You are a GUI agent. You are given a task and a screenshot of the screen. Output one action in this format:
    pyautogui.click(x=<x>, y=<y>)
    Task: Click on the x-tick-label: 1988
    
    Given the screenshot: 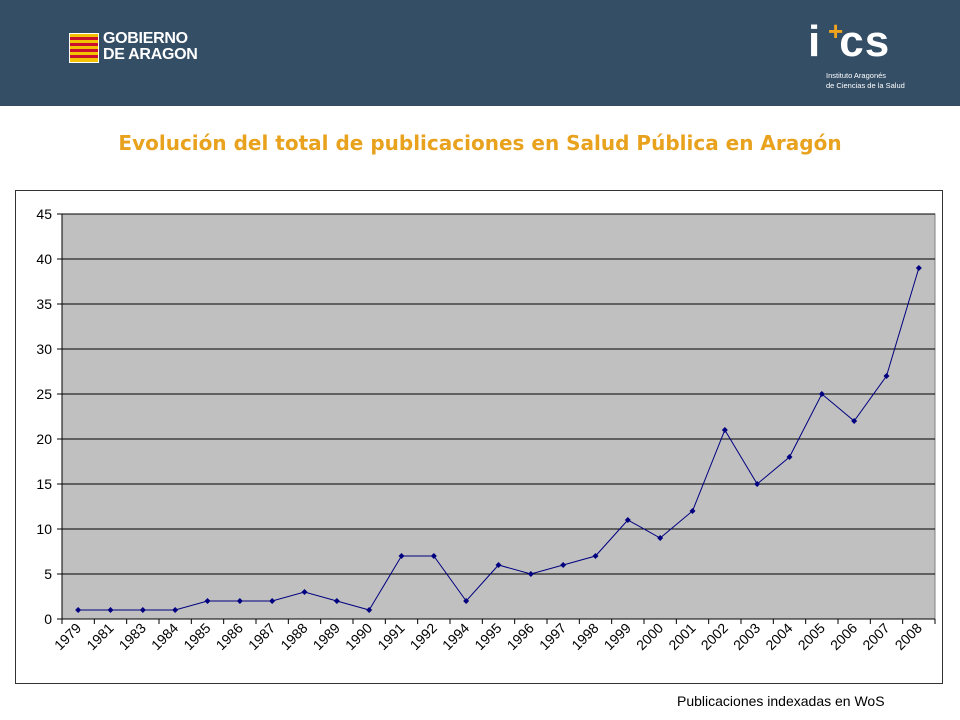 What is the action you would take?
    pyautogui.click(x=293, y=636)
    